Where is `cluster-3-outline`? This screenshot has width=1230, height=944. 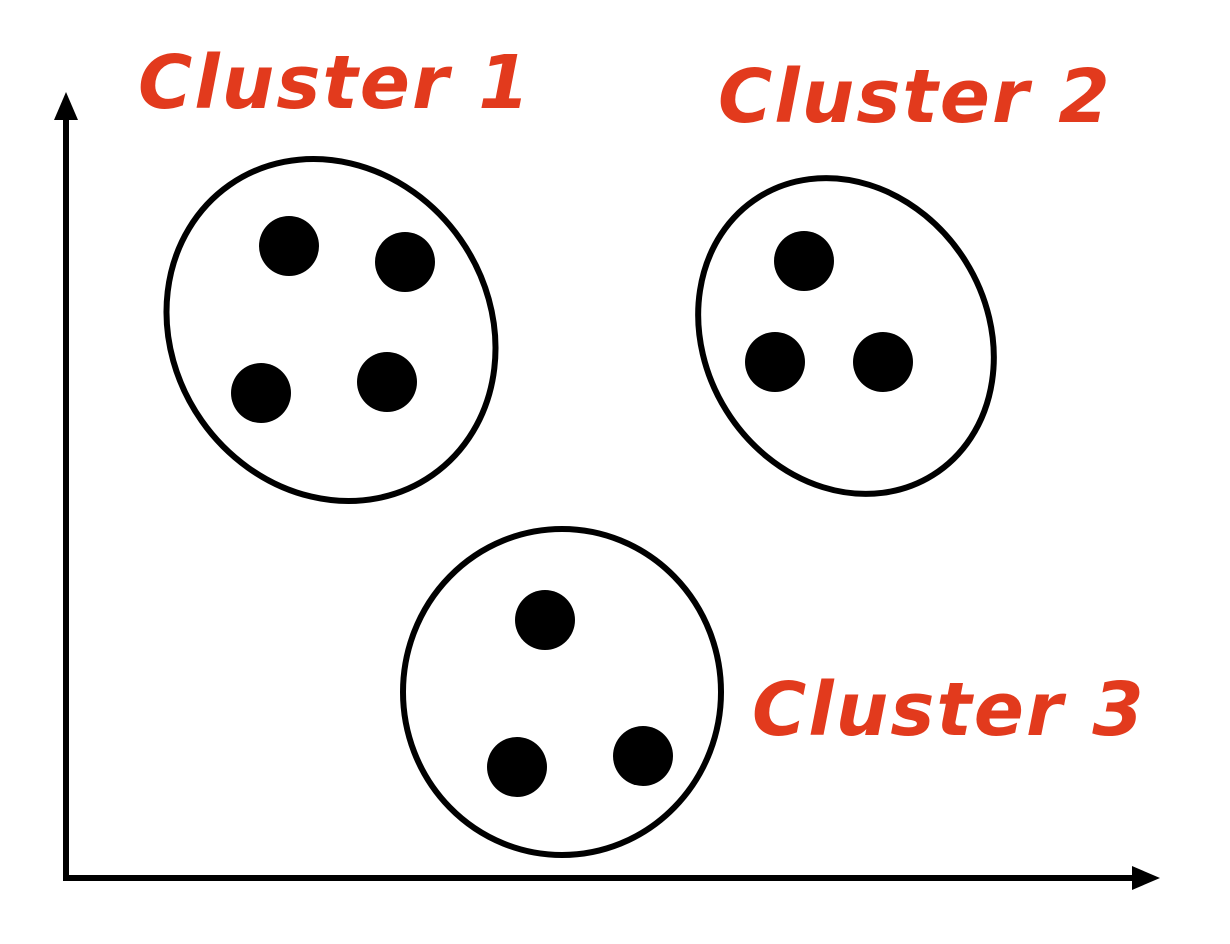 cluster-3-outline is located at coordinates (562, 692).